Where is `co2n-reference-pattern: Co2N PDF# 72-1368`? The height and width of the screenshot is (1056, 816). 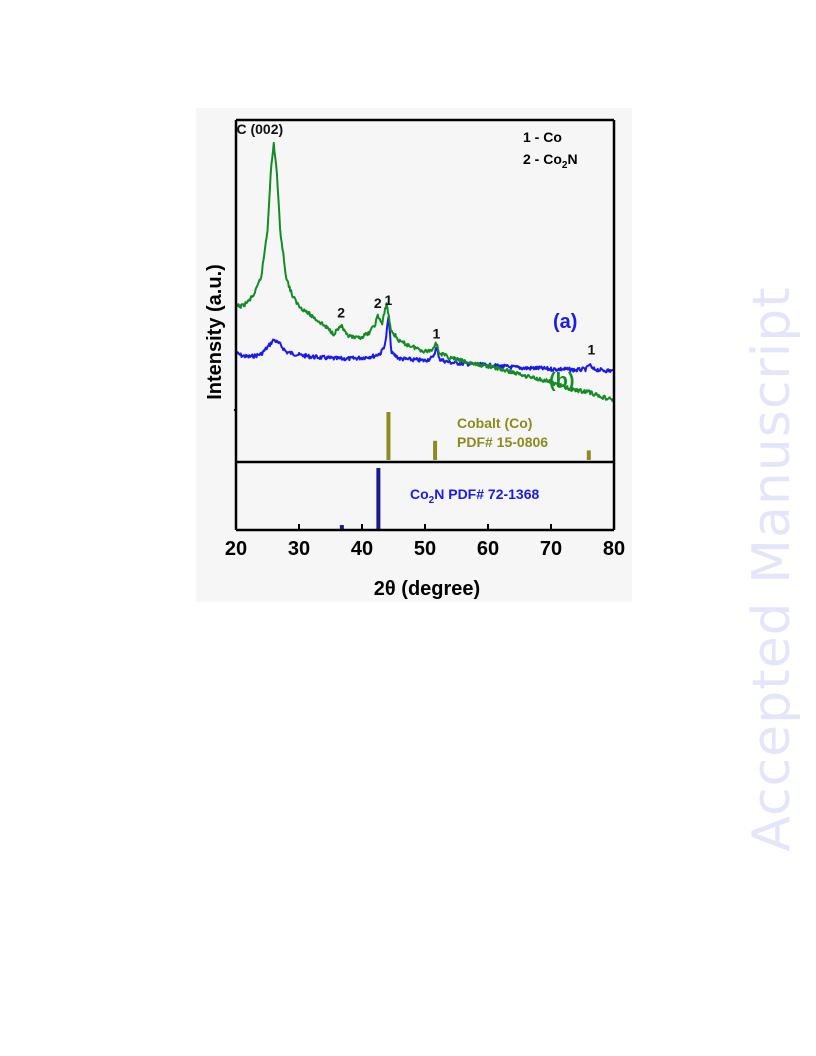
co2n-reference-pattern: Co2N PDF# 72-1368 is located at coordinates (439, 499).